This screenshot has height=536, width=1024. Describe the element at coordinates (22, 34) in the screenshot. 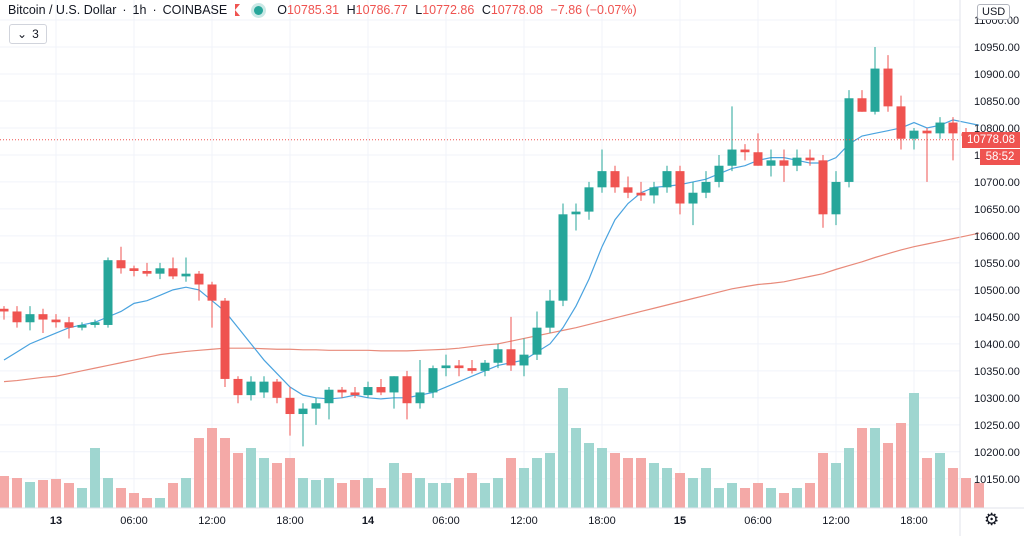

I see `chevron-down-icon: ⌄` at that location.